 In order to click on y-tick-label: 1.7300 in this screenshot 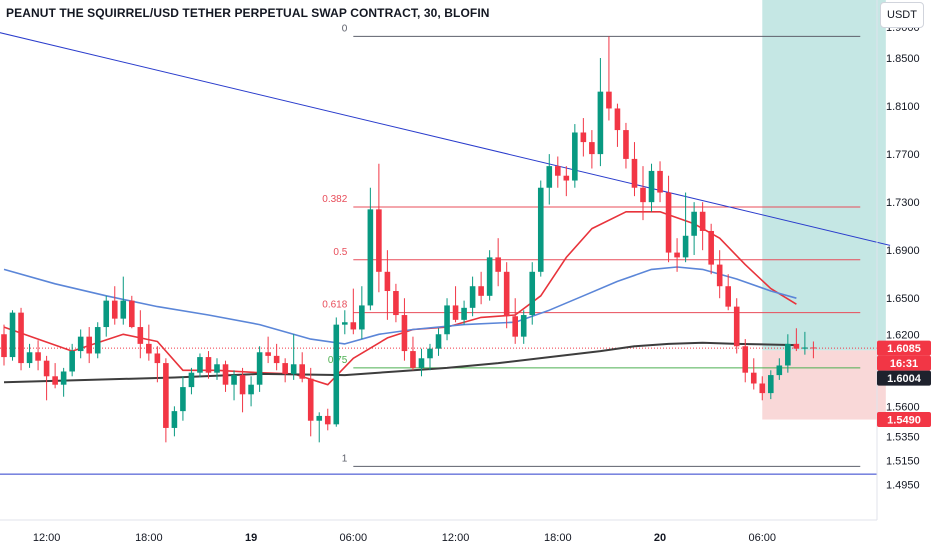, I will do `click(903, 203)`.